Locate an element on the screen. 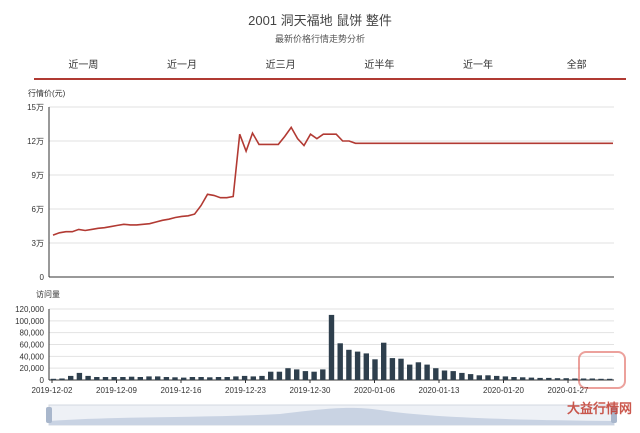  date-tick-label: 2019-12-02 is located at coordinates (52, 390).